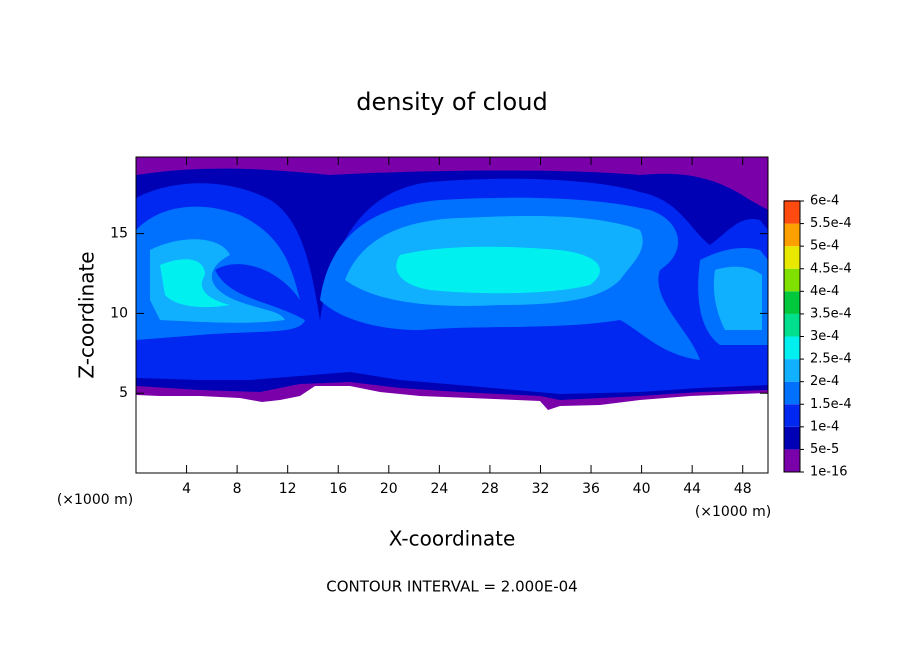 The height and width of the screenshot is (654, 904). I want to click on chart-title: density of cloud, so click(451, 102).